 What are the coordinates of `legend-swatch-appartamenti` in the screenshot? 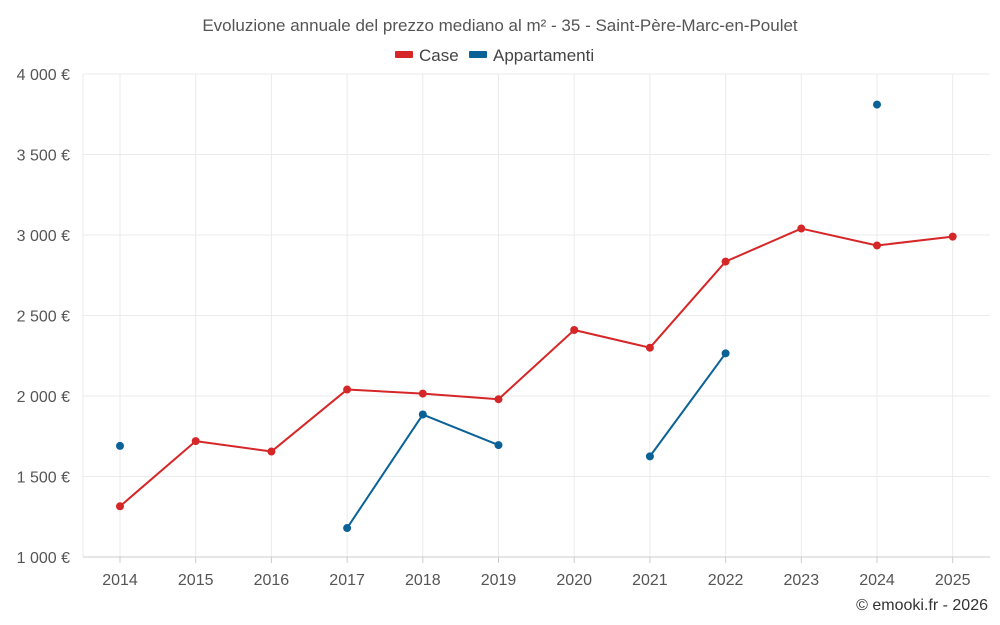 It's located at (478, 54).